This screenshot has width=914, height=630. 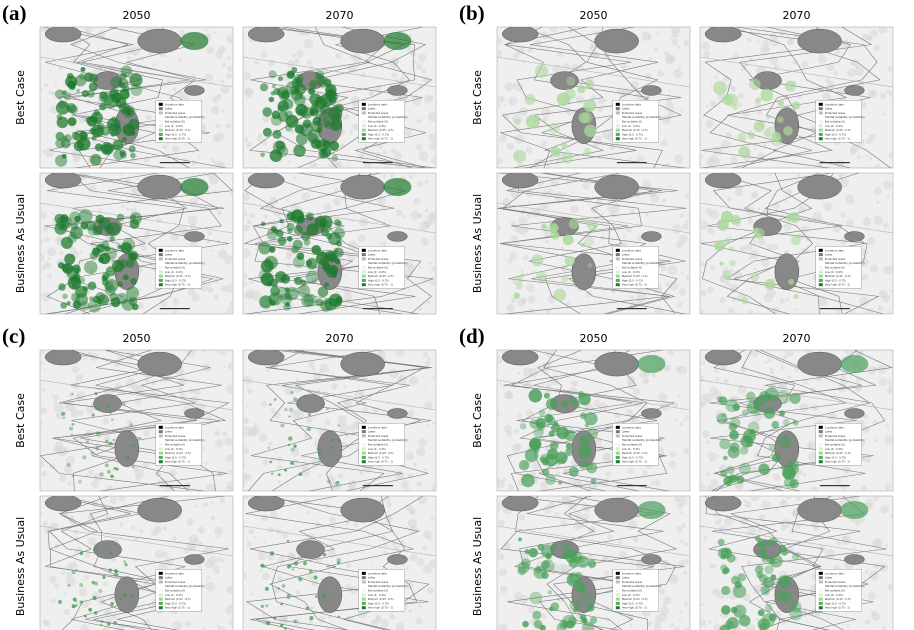 I want to click on legend-text: Lakes, so click(x=626, y=578).